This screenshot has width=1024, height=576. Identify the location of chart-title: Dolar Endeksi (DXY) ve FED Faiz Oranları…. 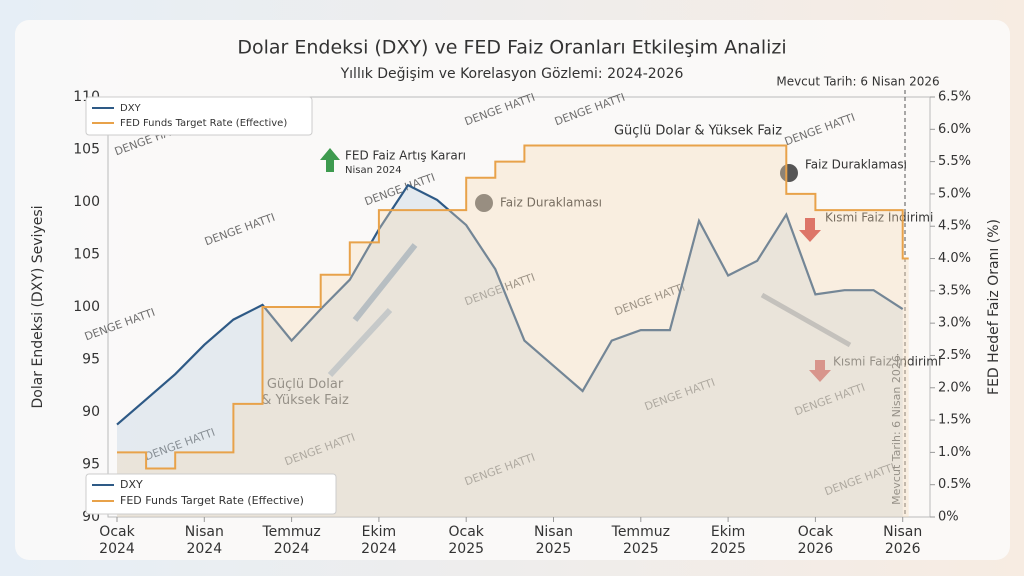
(511, 48).